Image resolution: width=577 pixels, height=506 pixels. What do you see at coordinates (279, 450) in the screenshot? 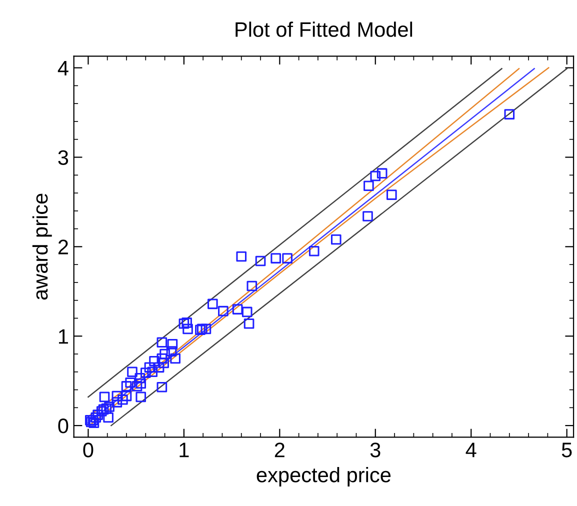
I see `x-tick-label: 2` at bounding box center [279, 450].